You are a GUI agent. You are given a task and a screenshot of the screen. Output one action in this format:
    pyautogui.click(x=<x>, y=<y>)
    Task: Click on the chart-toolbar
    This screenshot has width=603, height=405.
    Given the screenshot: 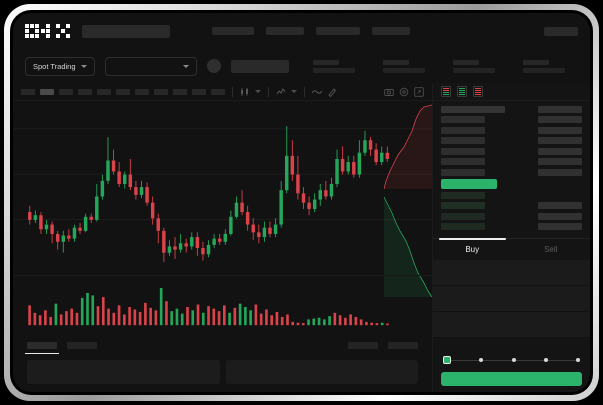 What is the action you would take?
    pyautogui.click(x=222, y=92)
    